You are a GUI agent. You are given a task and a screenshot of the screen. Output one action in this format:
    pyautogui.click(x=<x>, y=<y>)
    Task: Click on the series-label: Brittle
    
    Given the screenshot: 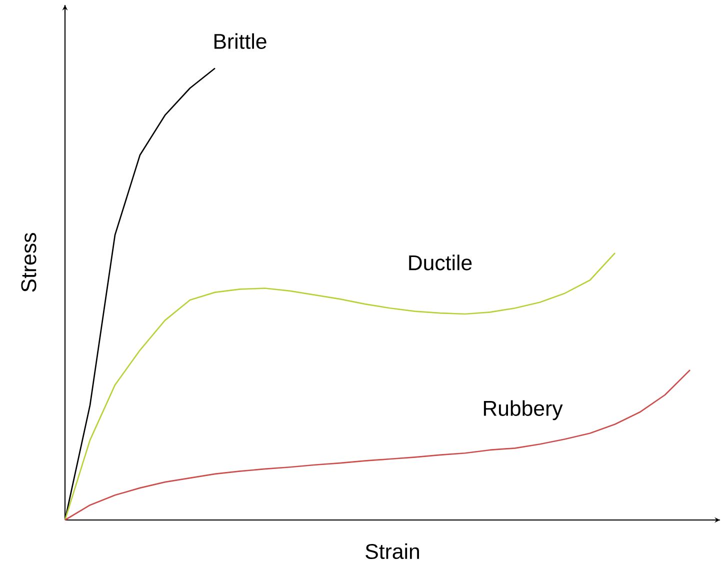 What is the action you would take?
    pyautogui.click(x=240, y=41)
    